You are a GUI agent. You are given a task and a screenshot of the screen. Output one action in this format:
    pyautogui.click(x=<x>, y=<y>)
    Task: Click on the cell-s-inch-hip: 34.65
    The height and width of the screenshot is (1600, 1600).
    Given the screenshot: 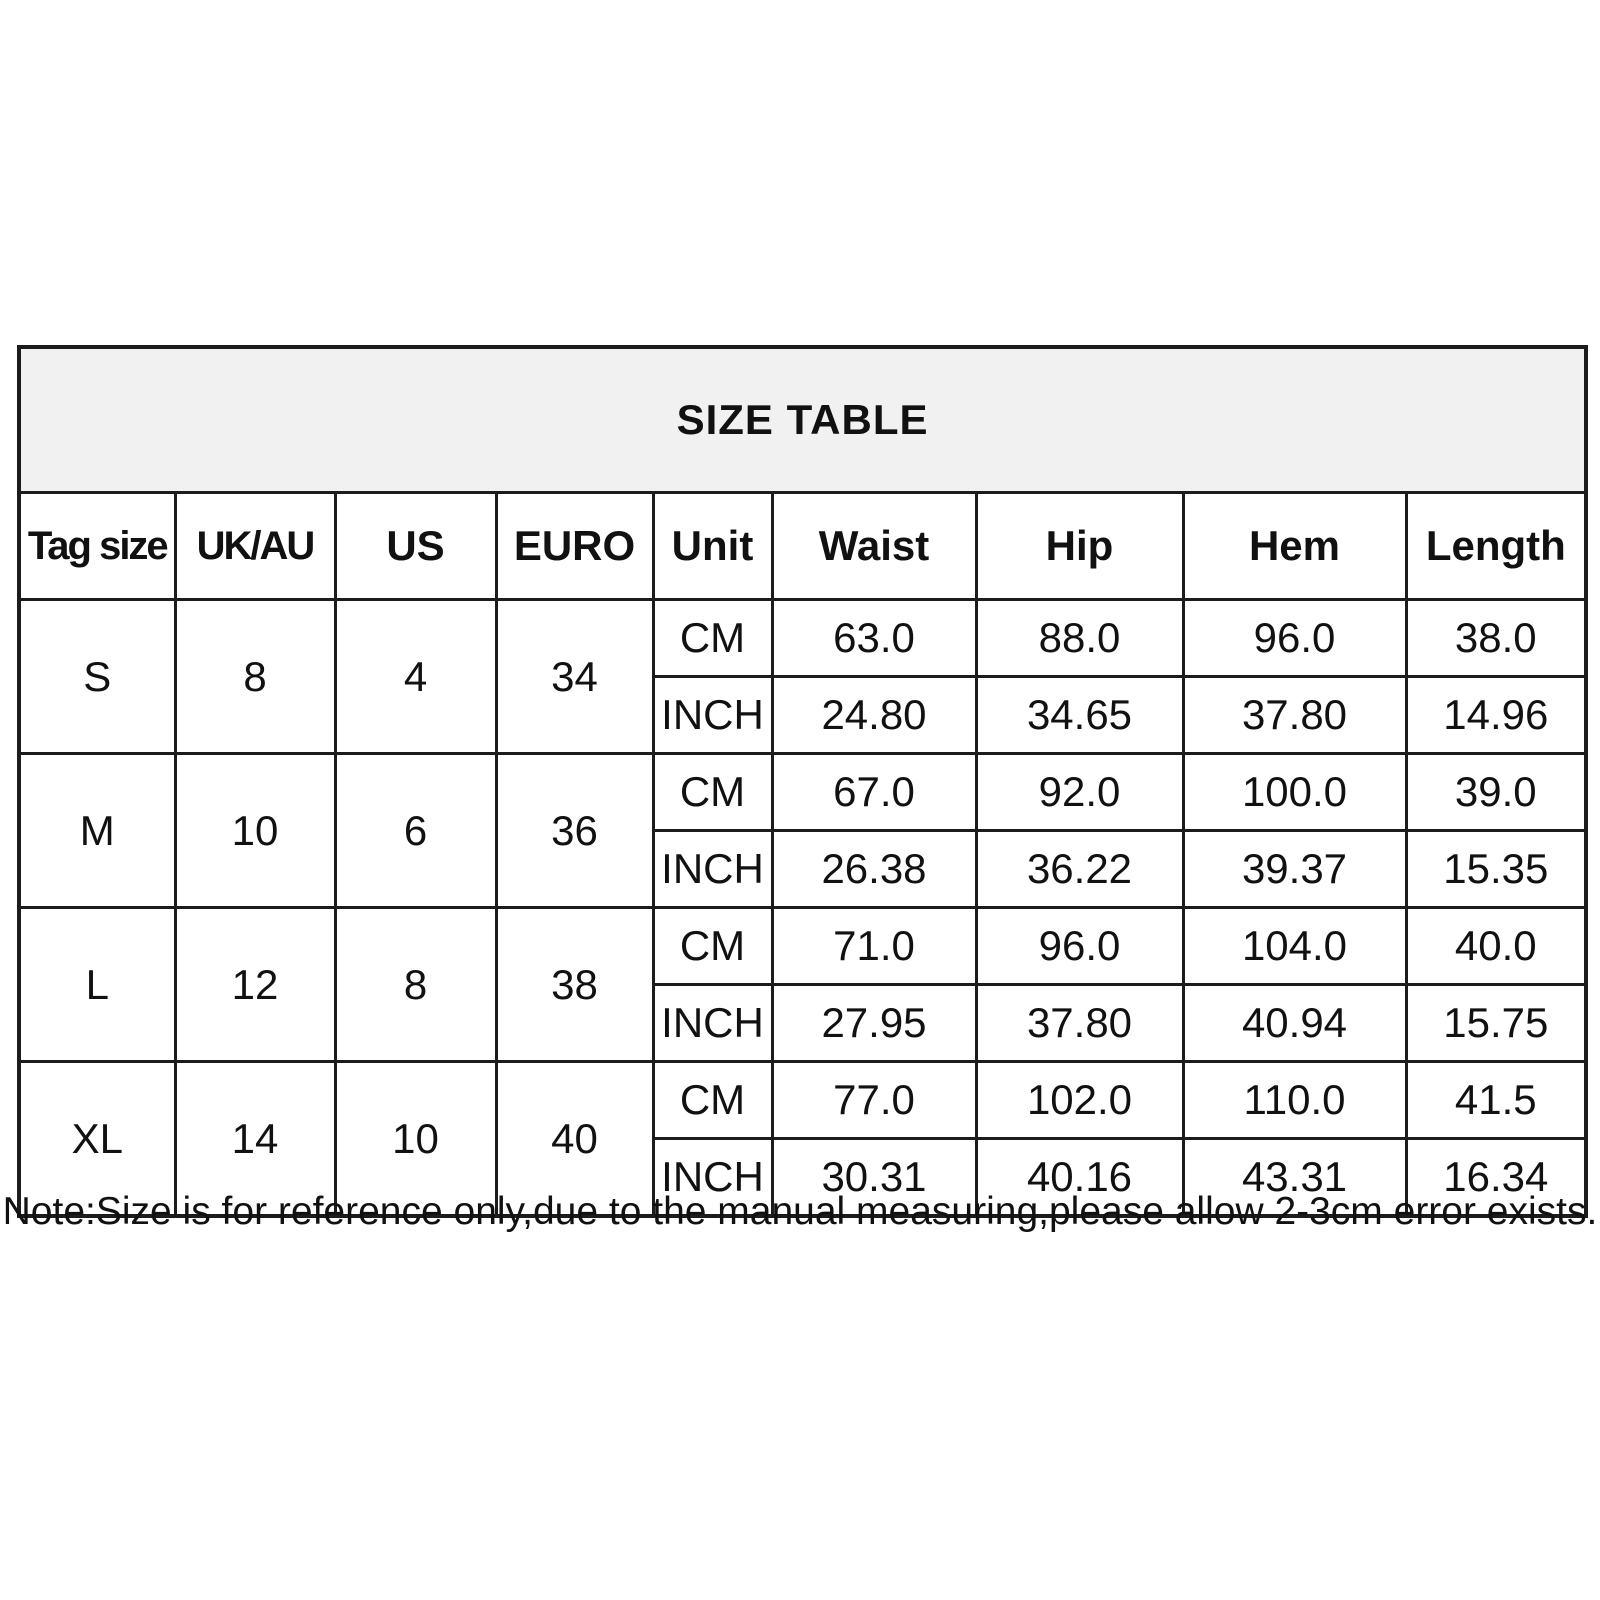 What is the action you would take?
    pyautogui.click(x=1079, y=715)
    